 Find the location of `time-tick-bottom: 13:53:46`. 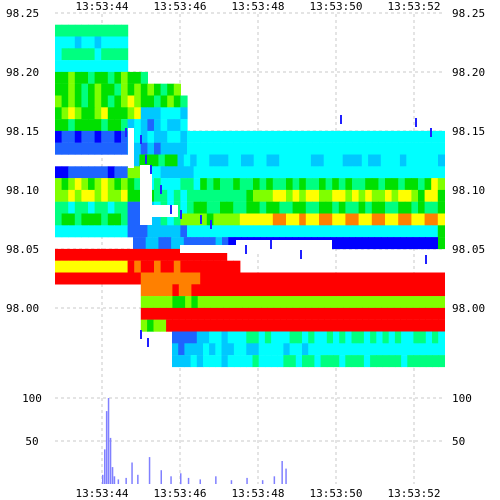

time-tick-bottom: 13:53:46 is located at coordinates (180, 493).